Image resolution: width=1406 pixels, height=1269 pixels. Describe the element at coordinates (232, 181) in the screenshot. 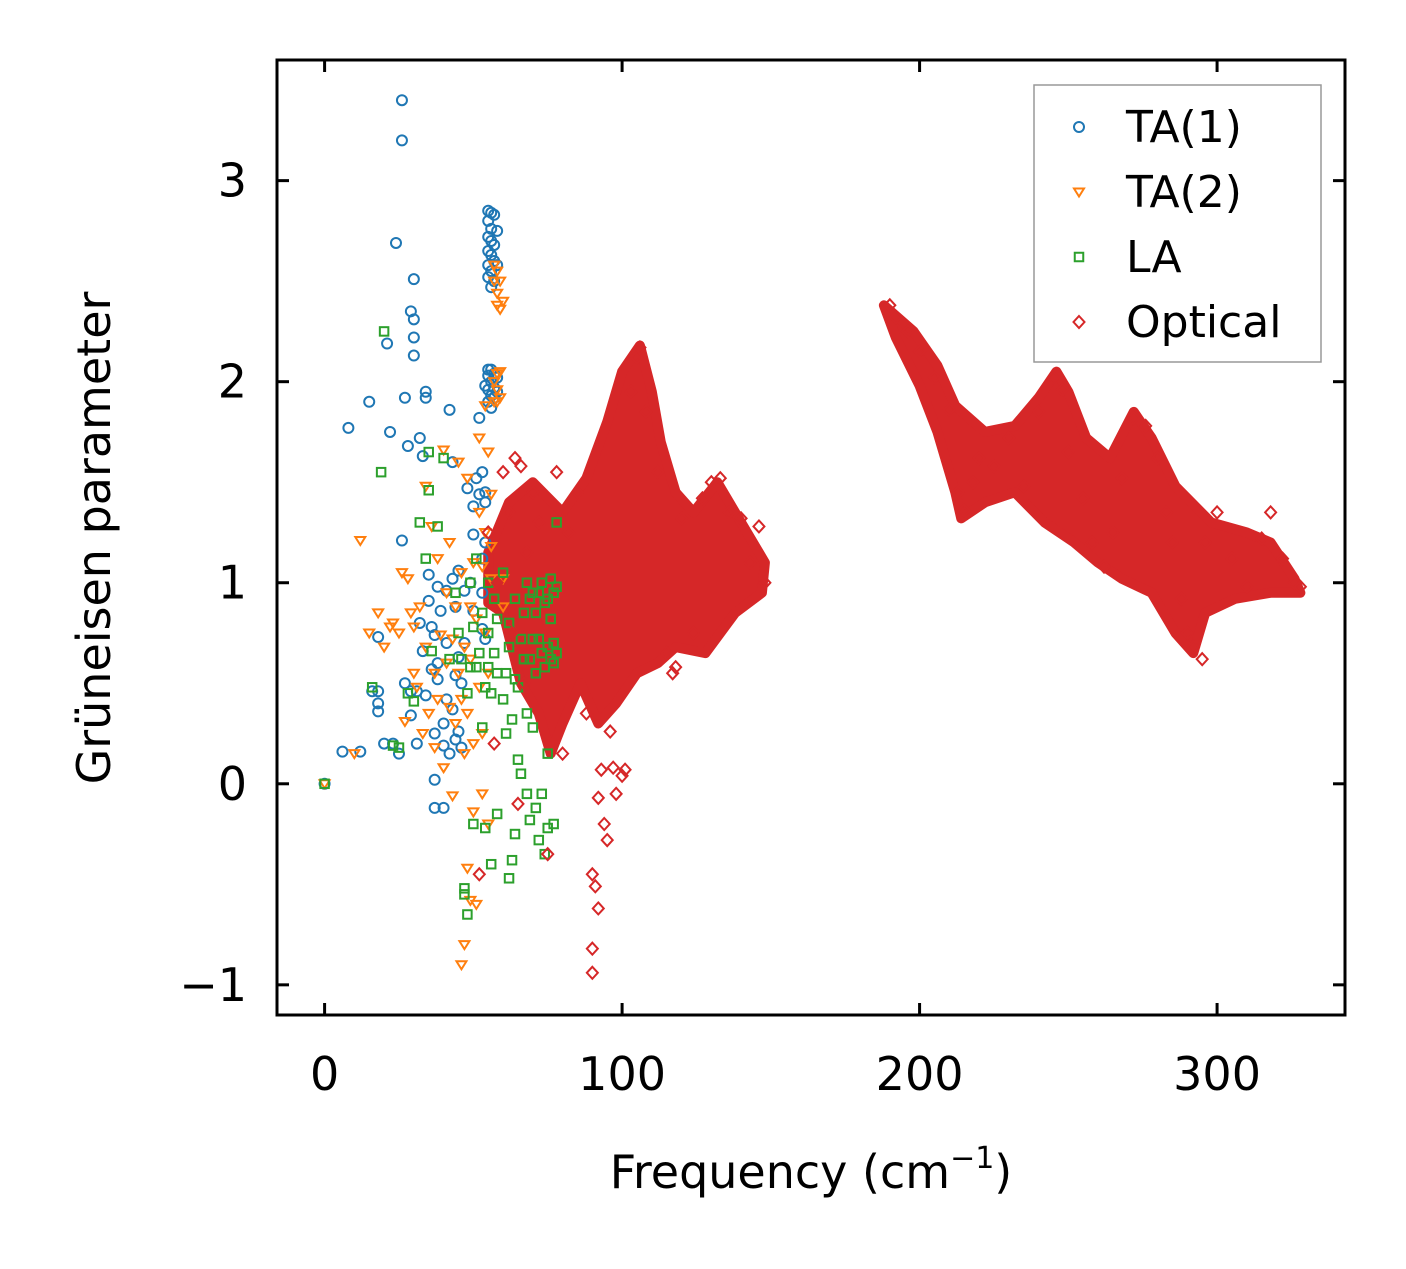

I see `y-tick-label-3: 3` at that location.